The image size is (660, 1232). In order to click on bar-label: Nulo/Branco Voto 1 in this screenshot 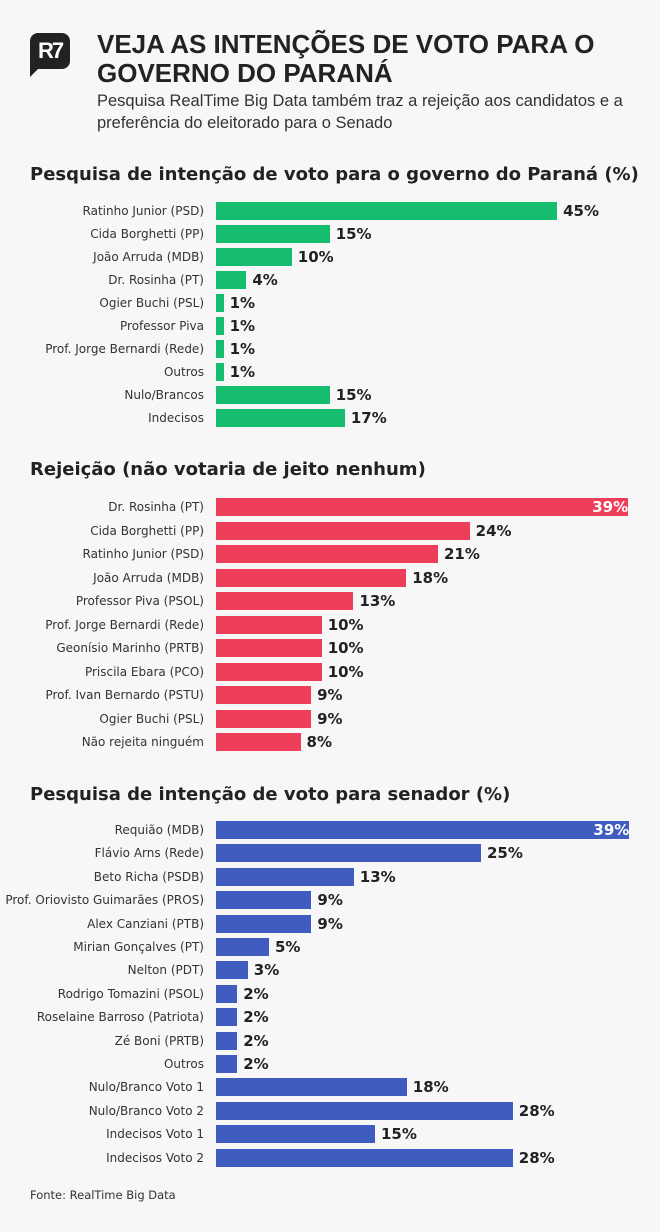, I will do `click(146, 1087)`.